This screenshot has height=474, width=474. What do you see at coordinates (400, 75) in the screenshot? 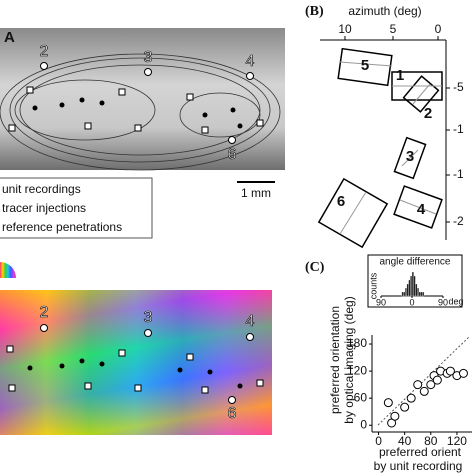
I see `box-label: 1` at bounding box center [400, 75].